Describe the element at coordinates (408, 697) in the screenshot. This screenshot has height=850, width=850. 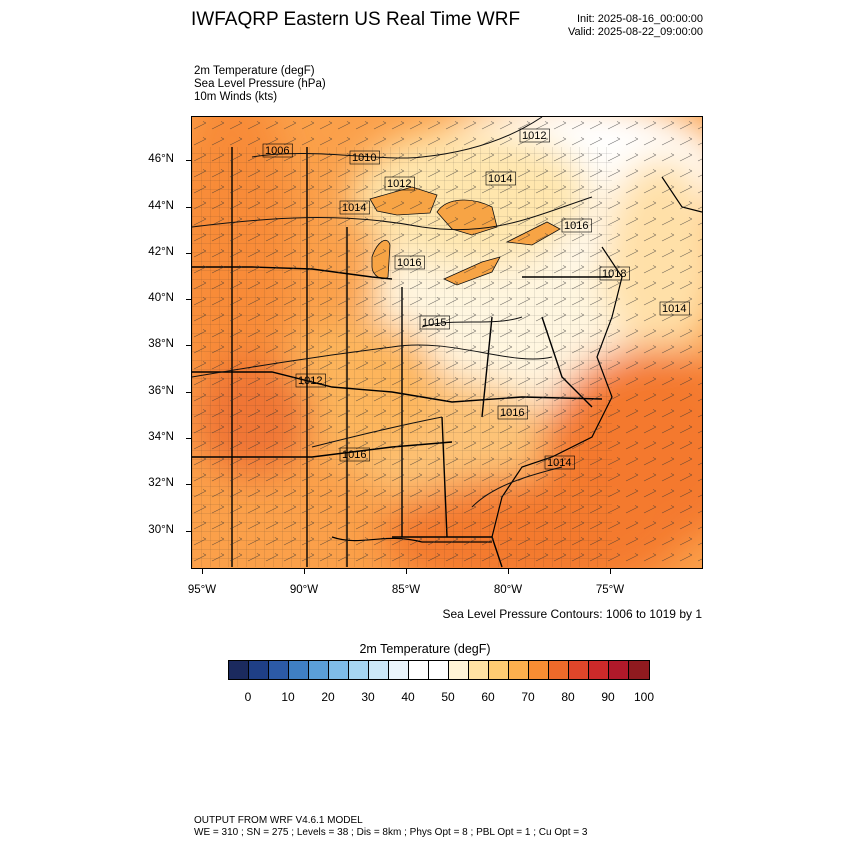
I see `colorbar-tick-label: 40` at that location.